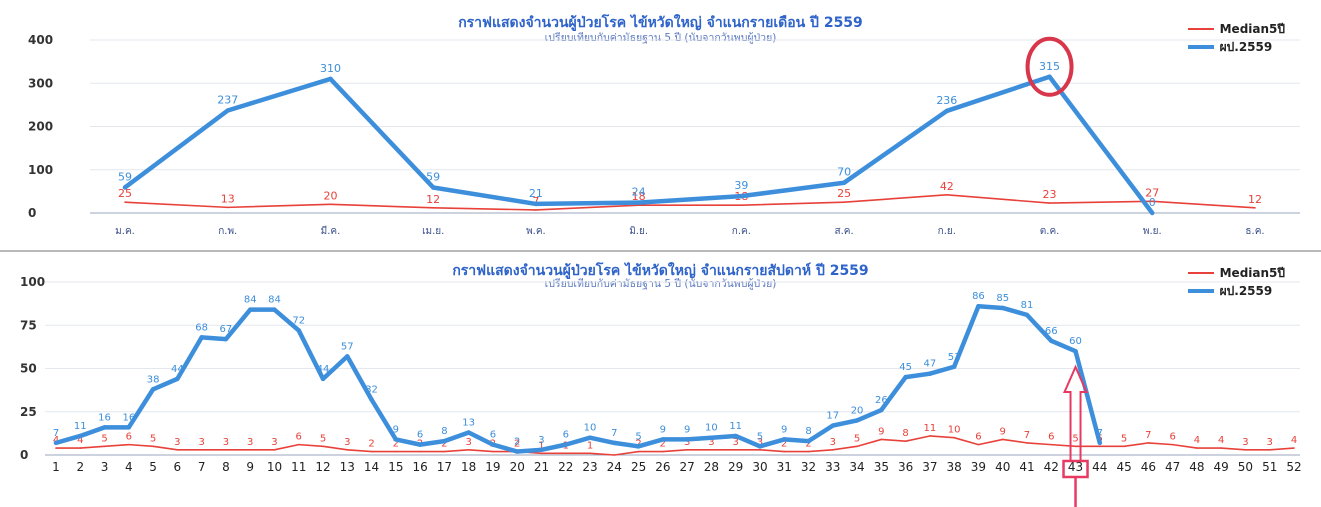 The height and width of the screenshot is (507, 1321). I want to click on data-label: 47, so click(930, 364).